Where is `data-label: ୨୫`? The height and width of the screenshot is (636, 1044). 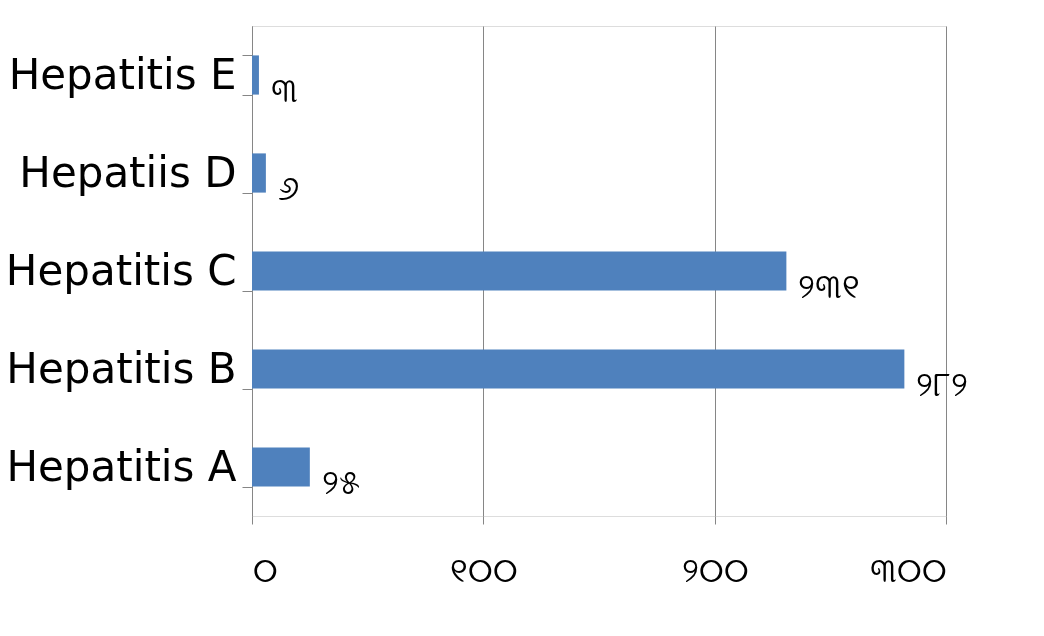 data-label: ୨୫ is located at coordinates (340, 482).